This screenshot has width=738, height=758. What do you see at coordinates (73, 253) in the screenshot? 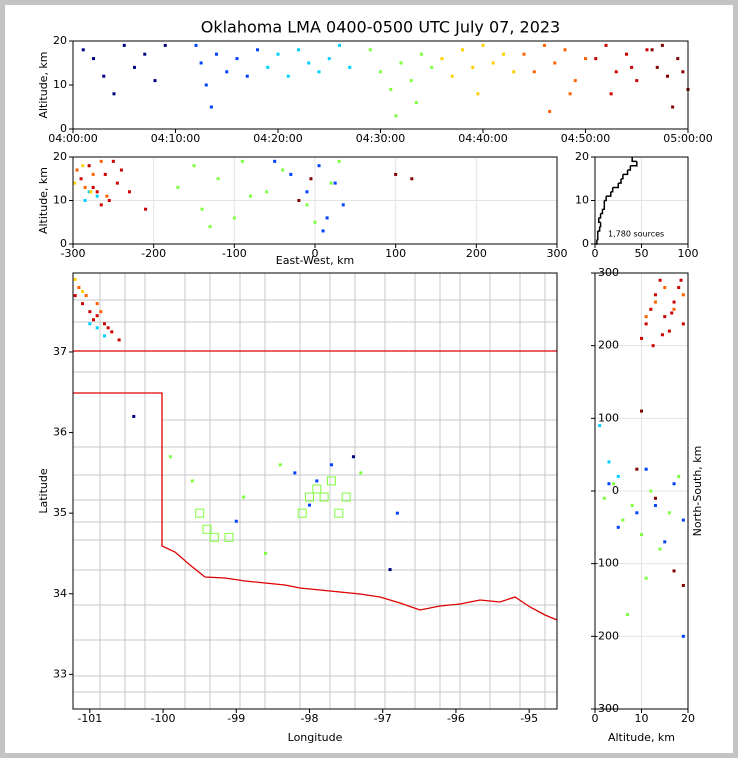
I see `x-tick-label: -300` at bounding box center [73, 253].